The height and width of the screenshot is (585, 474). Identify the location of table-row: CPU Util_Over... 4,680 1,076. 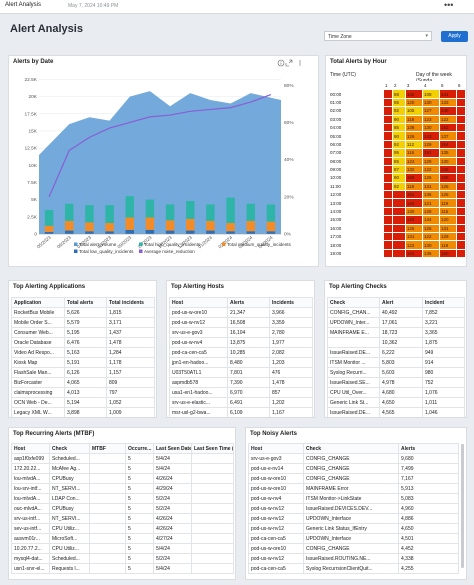
(396, 392).